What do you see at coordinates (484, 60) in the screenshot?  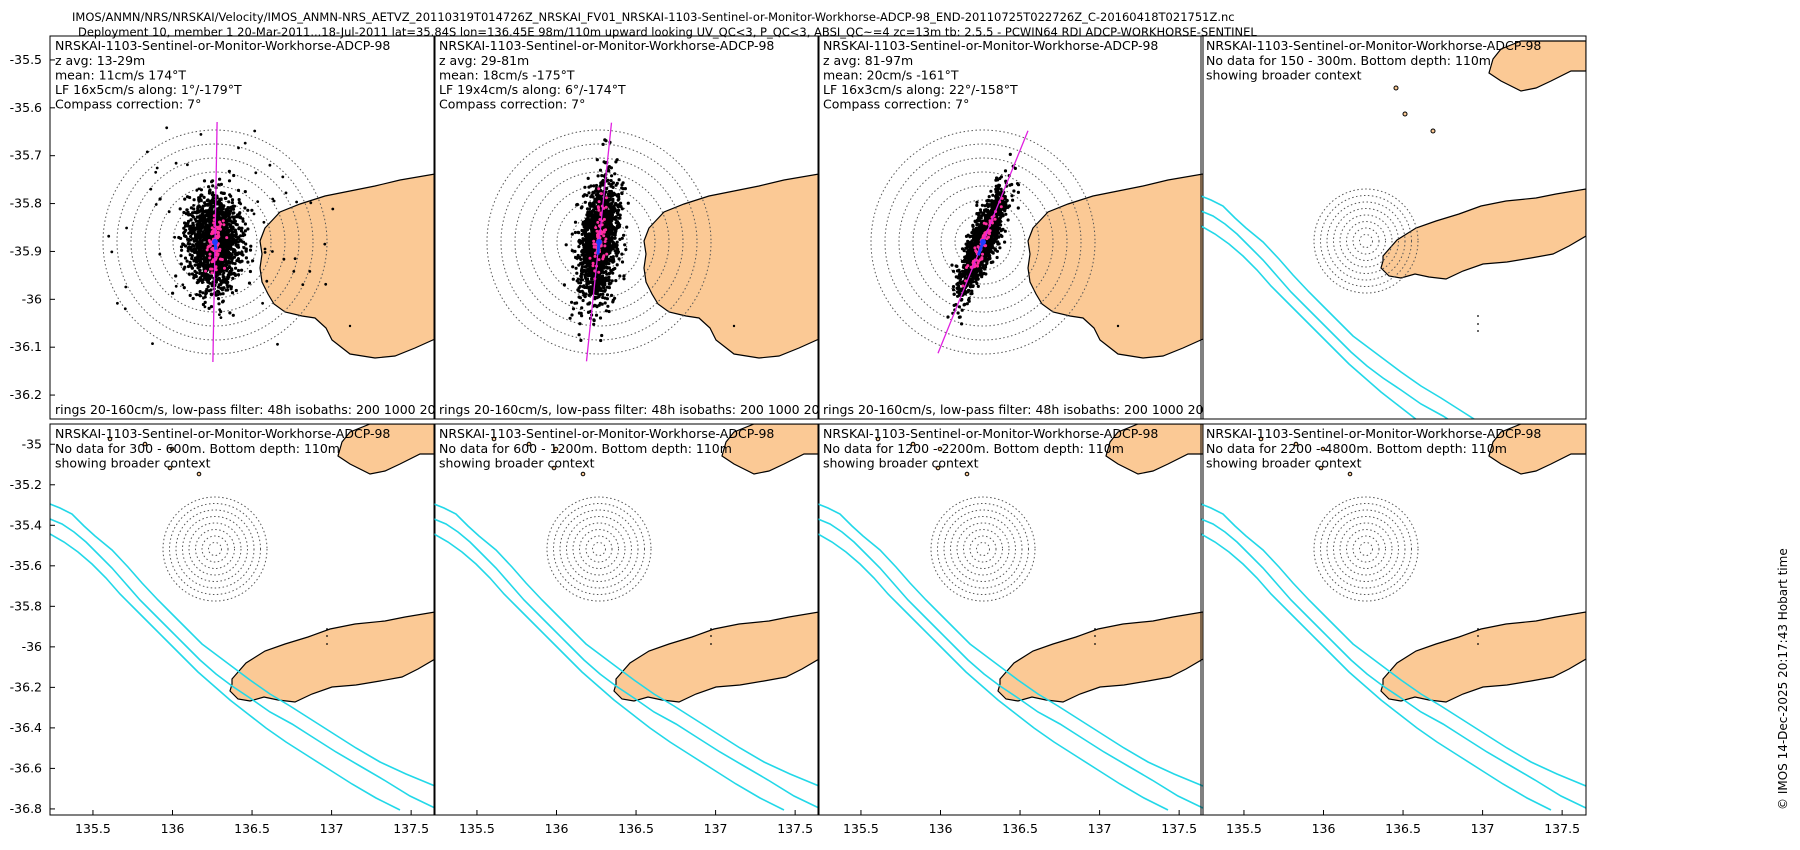 I see `panel-text-line: z avg: 29-81m` at bounding box center [484, 60].